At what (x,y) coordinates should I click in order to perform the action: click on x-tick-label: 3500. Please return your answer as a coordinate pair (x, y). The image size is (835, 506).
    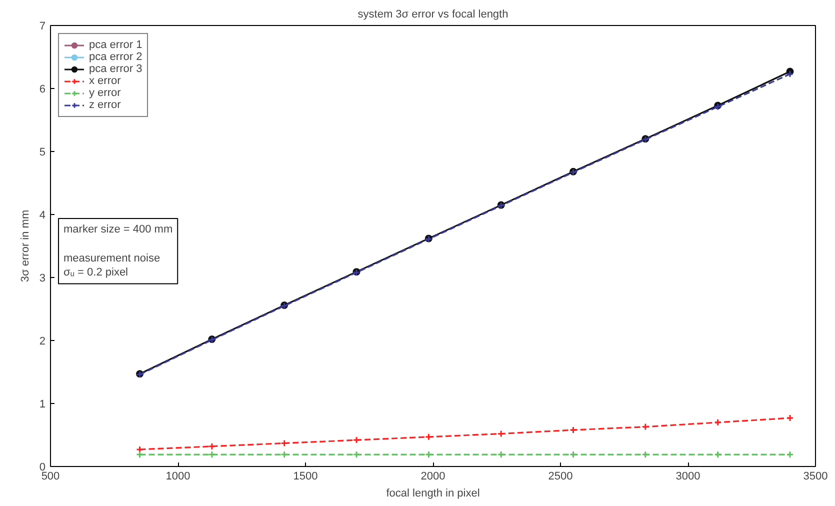
    Looking at the image, I should click on (815, 476).